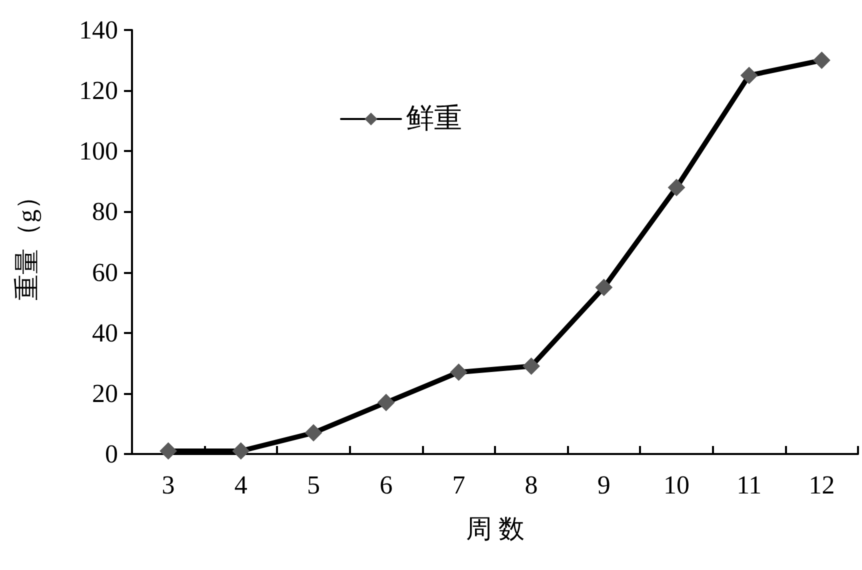  Describe the element at coordinates (495, 529) in the screenshot. I see `x-axis-title: 周 数` at that location.